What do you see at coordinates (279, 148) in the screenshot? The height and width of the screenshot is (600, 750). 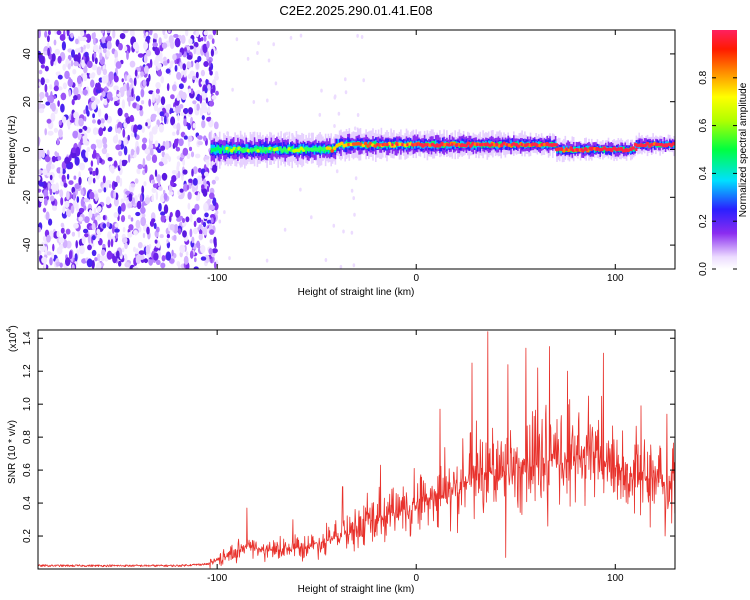 I see `band-core` at bounding box center [279, 148].